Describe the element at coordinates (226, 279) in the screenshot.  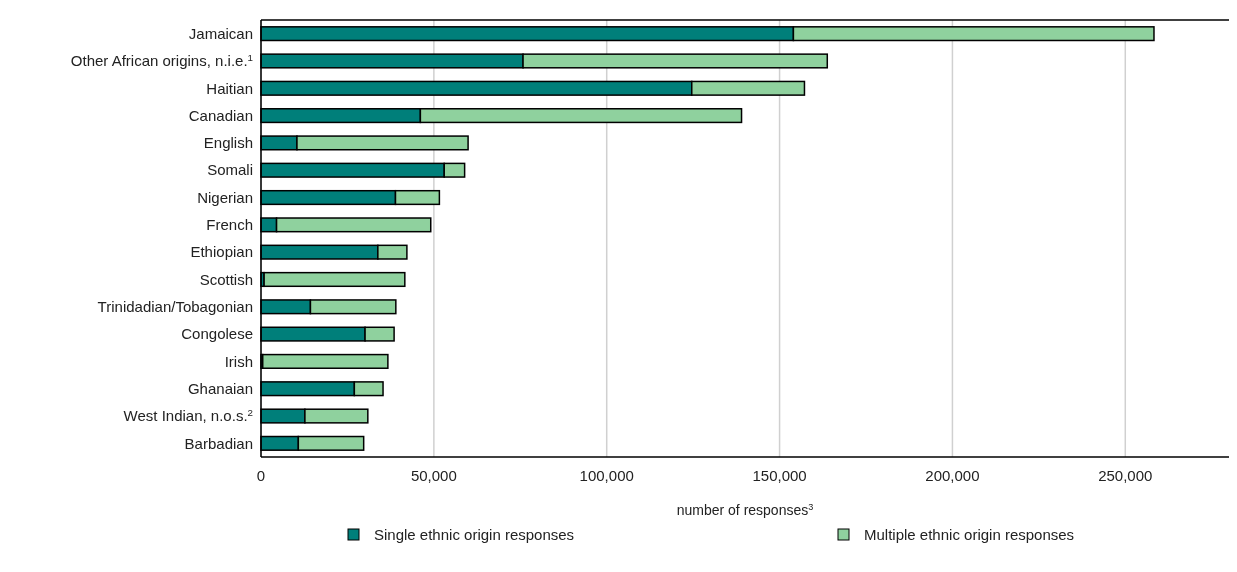
I see `y-tick-label: Scottish` at that location.